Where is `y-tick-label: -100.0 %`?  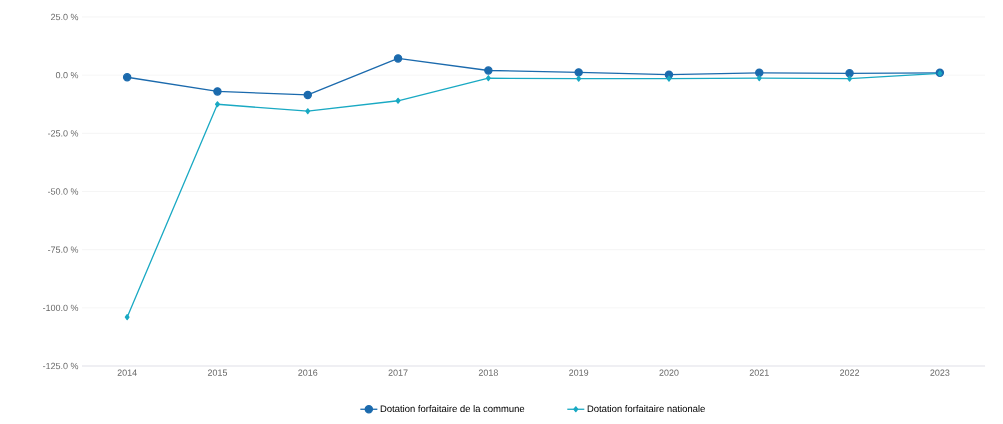 y-tick-label: -100.0 % is located at coordinates (61, 308).